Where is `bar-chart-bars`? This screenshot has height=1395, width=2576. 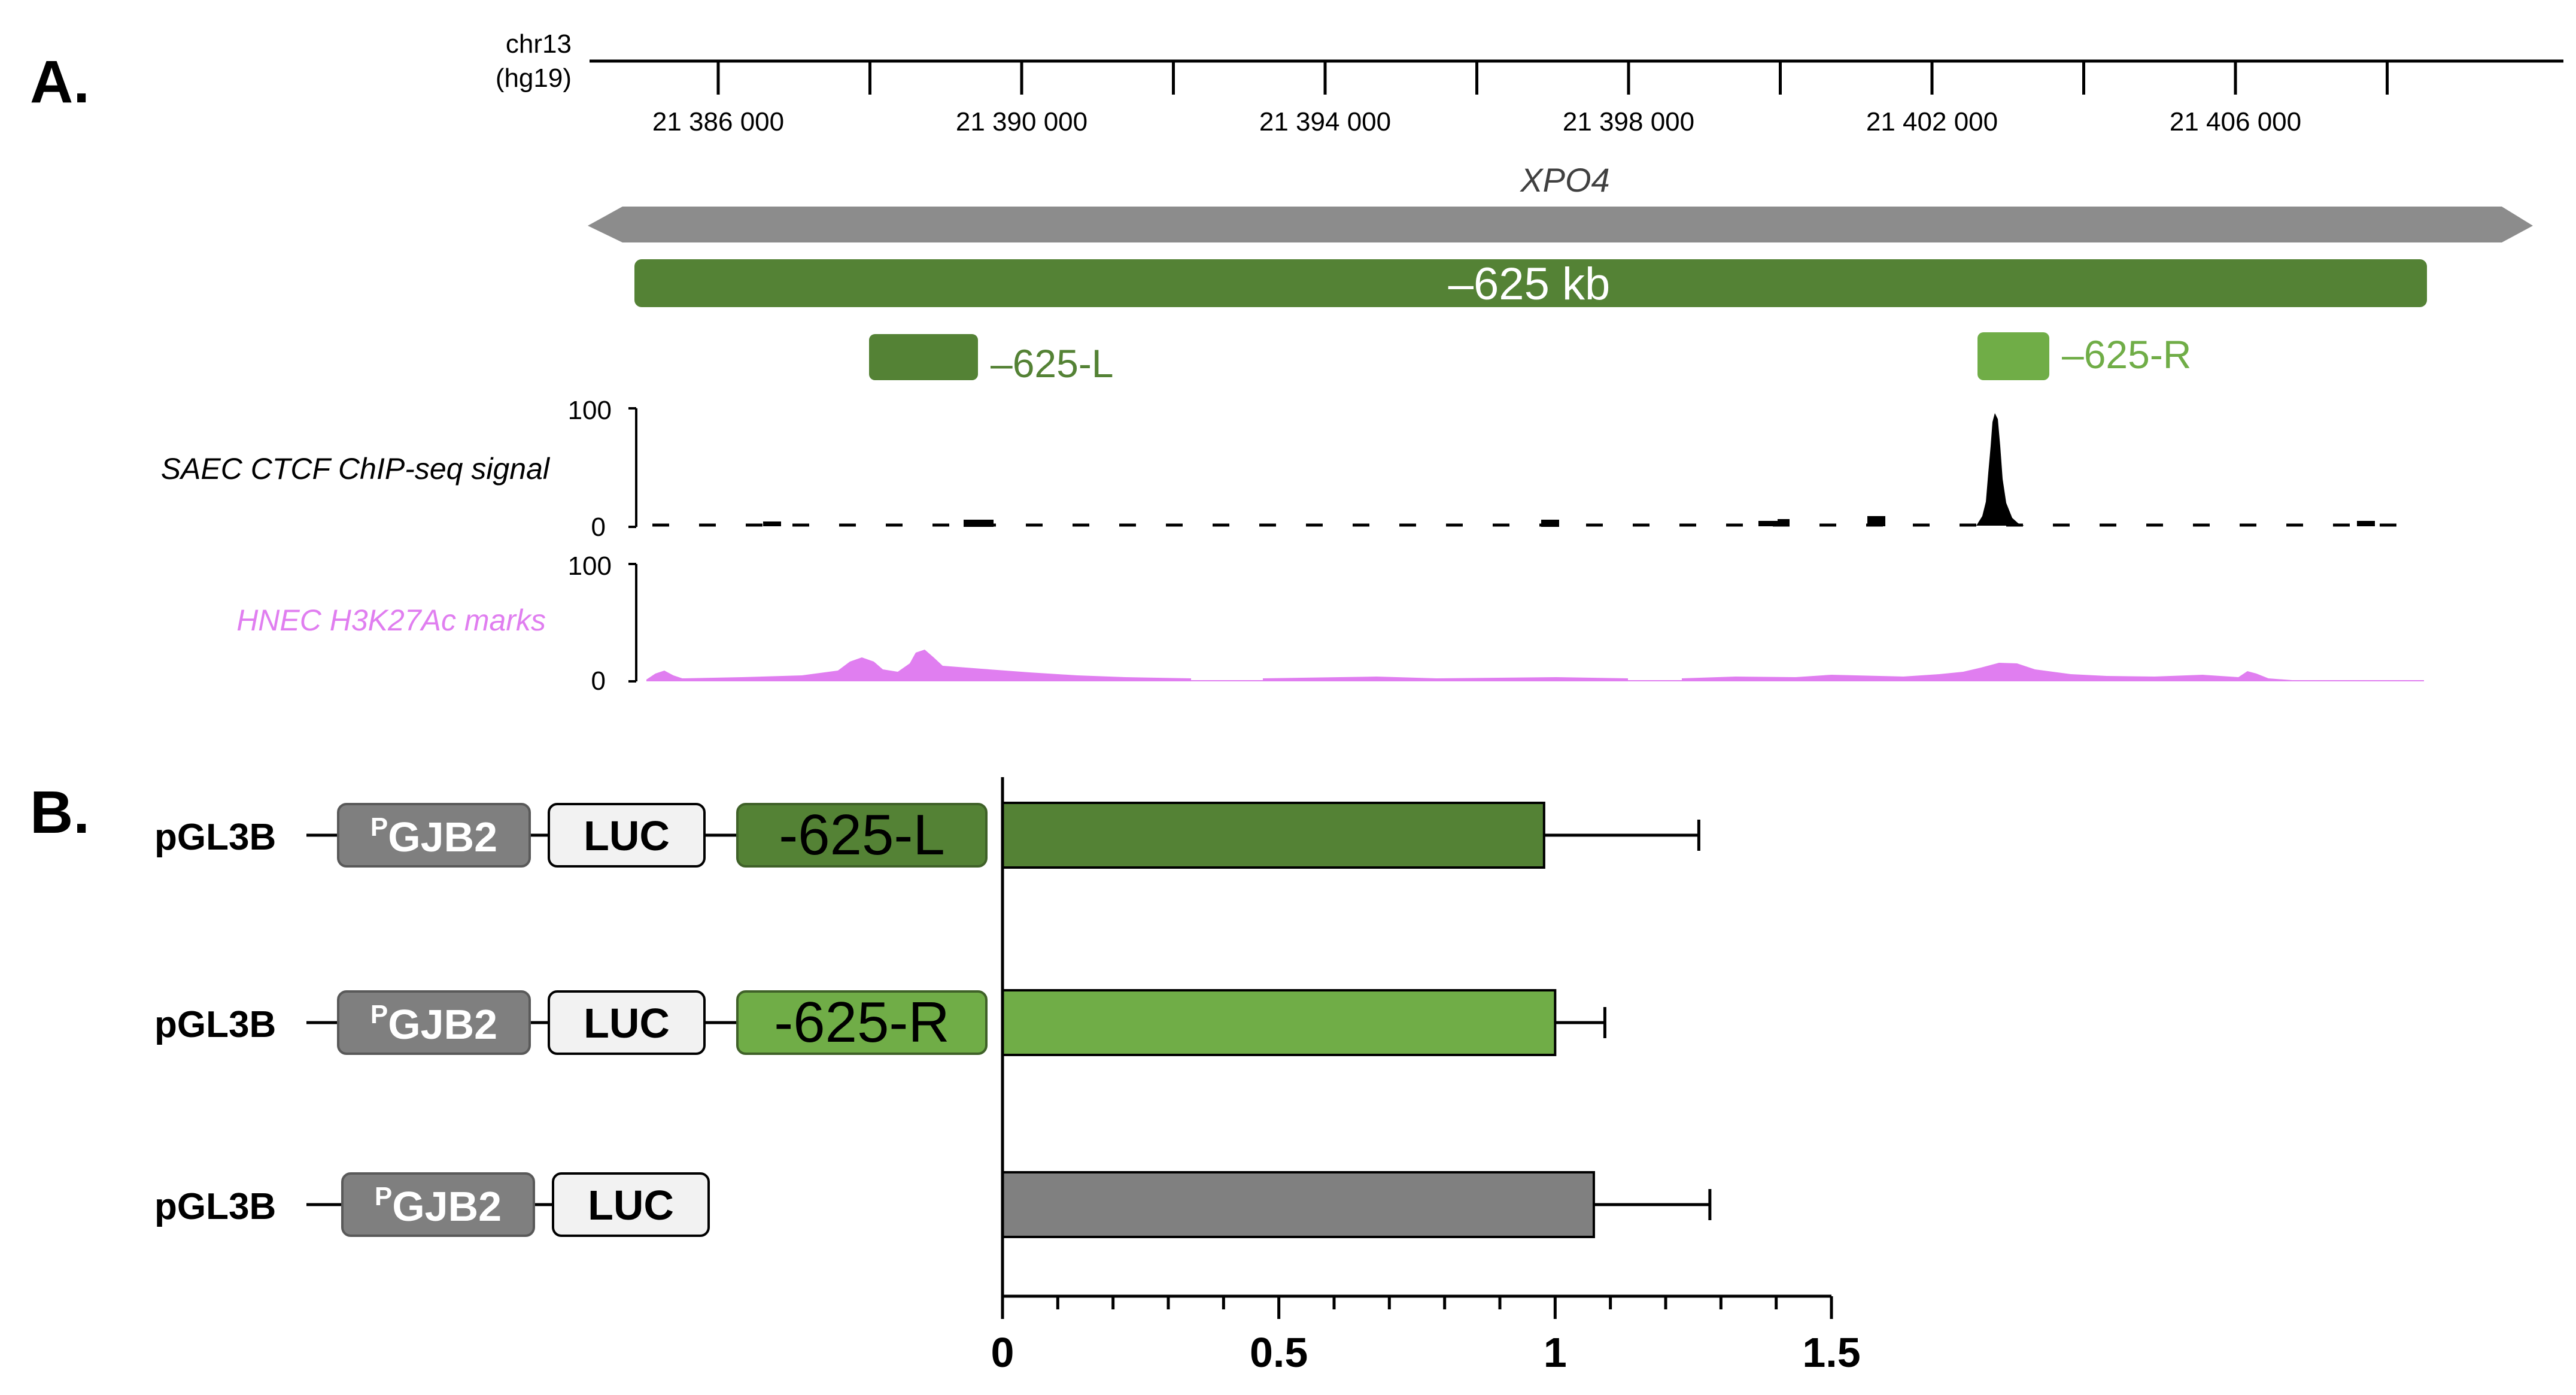
bar-chart-bars is located at coordinates (1298, 1020).